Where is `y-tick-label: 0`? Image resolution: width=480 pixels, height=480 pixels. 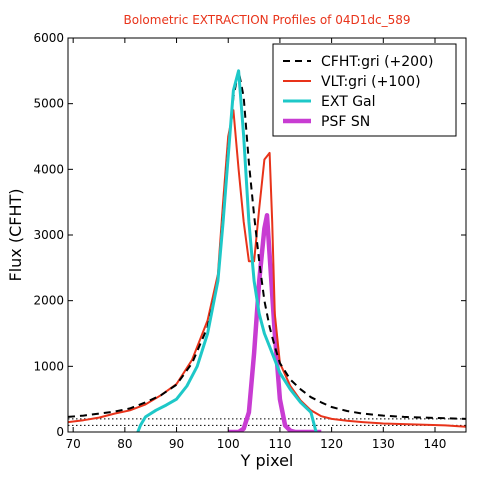 y-tick-label: 0 is located at coordinates (60, 432).